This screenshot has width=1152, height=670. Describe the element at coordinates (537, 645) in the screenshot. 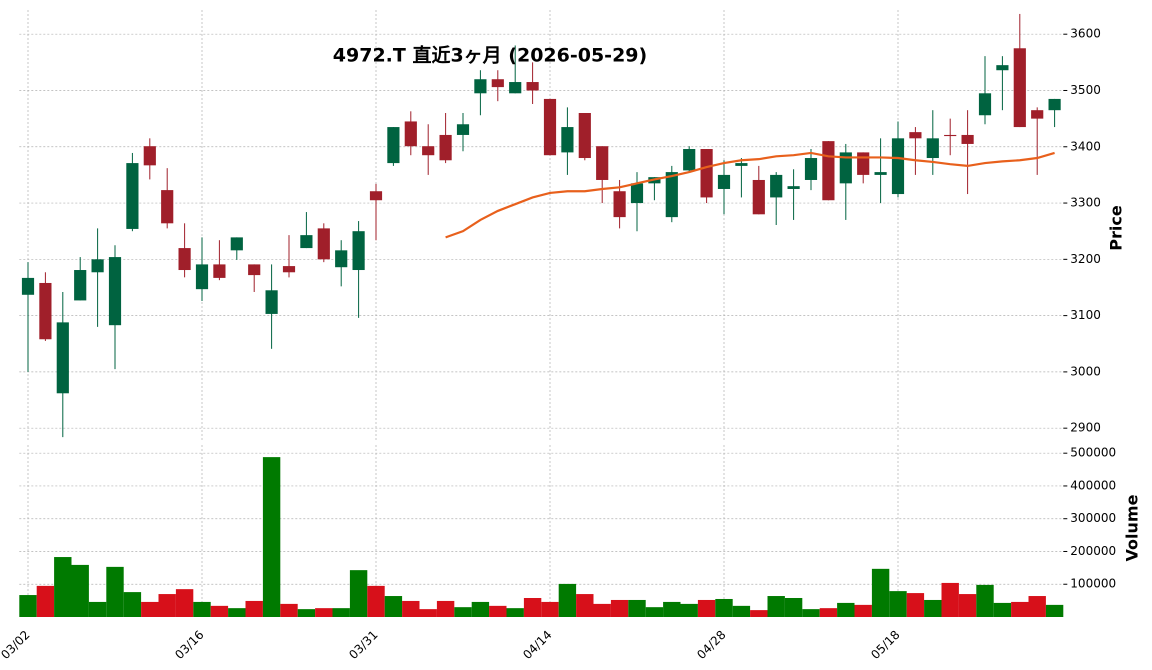

I see `x-tick-label: 04/14` at that location.